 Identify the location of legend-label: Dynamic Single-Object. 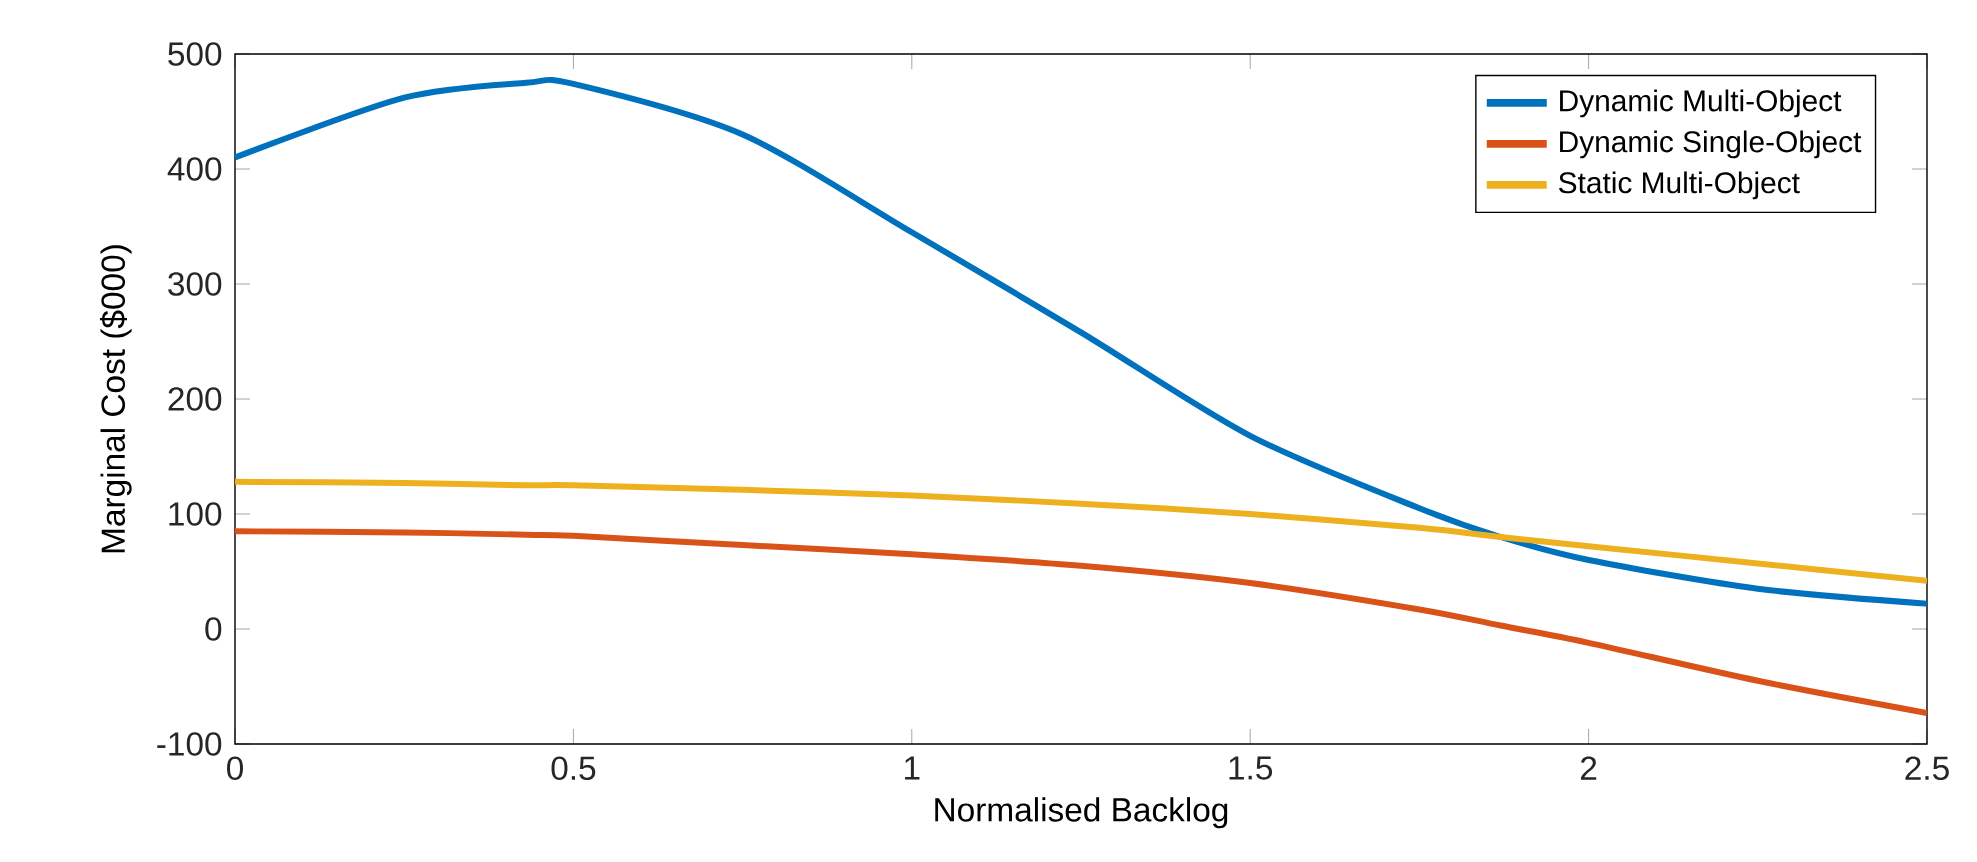
(1711, 144).